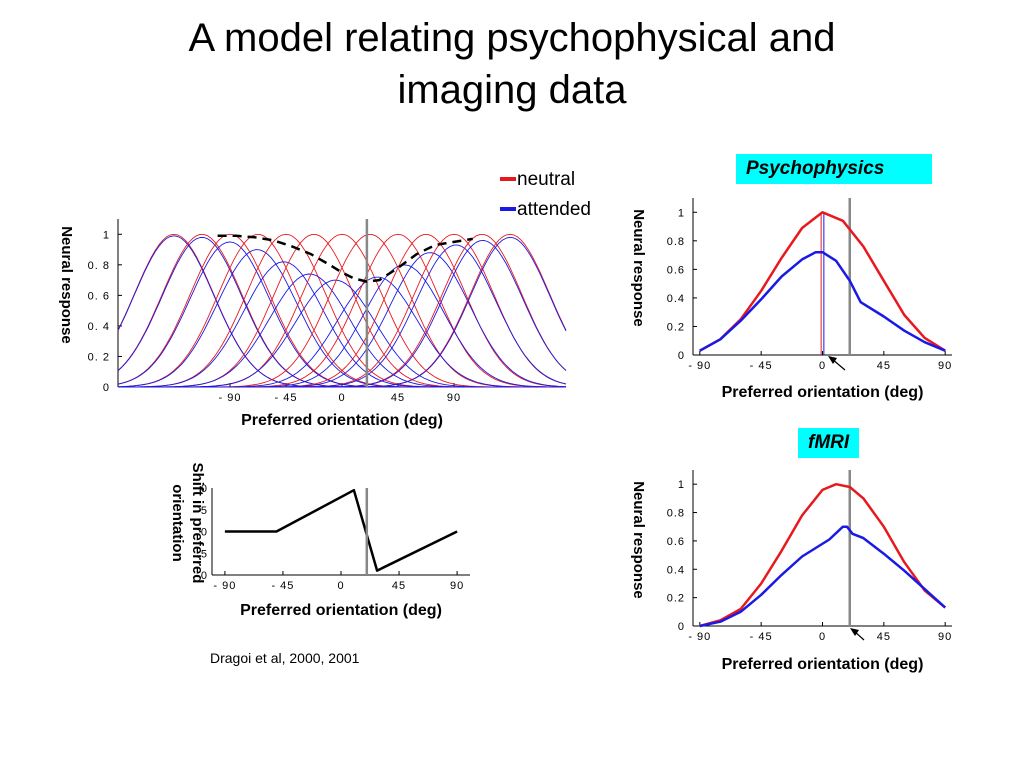 The height and width of the screenshot is (768, 1024). Describe the element at coordinates (457, 586) in the screenshot. I see `shift-x-tick-label: 90` at that location.